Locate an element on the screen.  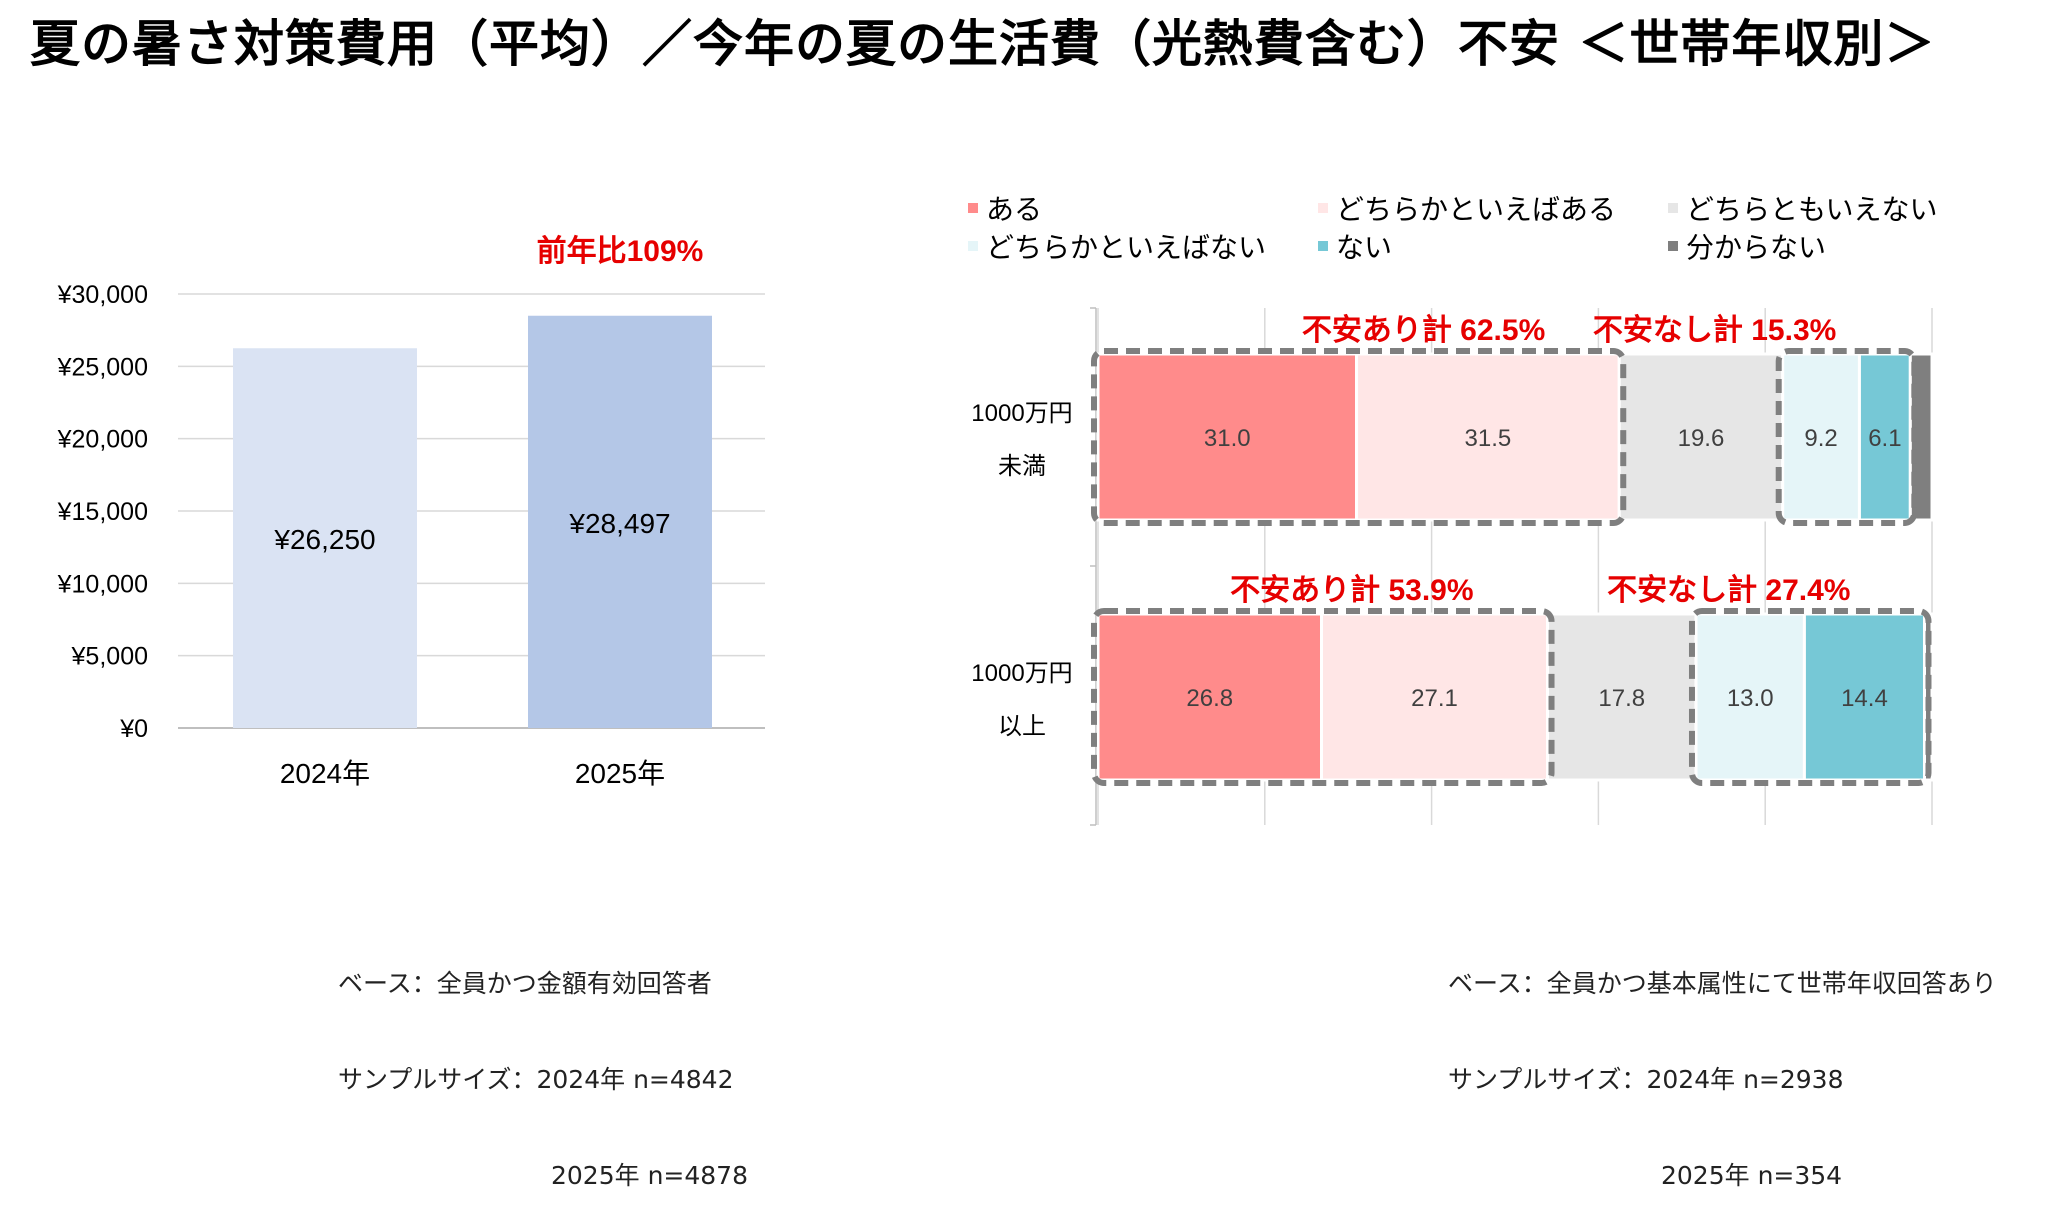
legend-item: どちらかといえばある is located at coordinates (1493, 208).